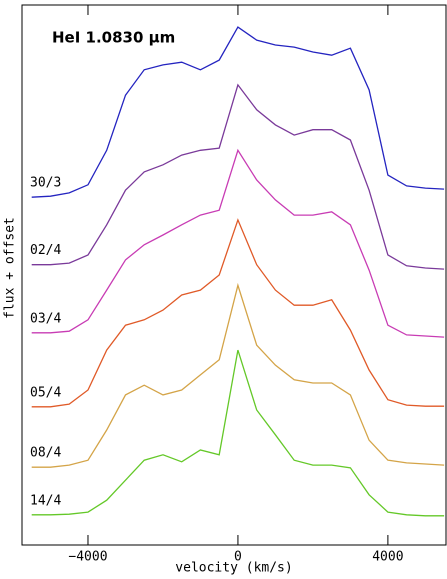 The image size is (447, 579). What do you see at coordinates (45, 392) in the screenshot?
I see `series-label: 05/4` at bounding box center [45, 392].